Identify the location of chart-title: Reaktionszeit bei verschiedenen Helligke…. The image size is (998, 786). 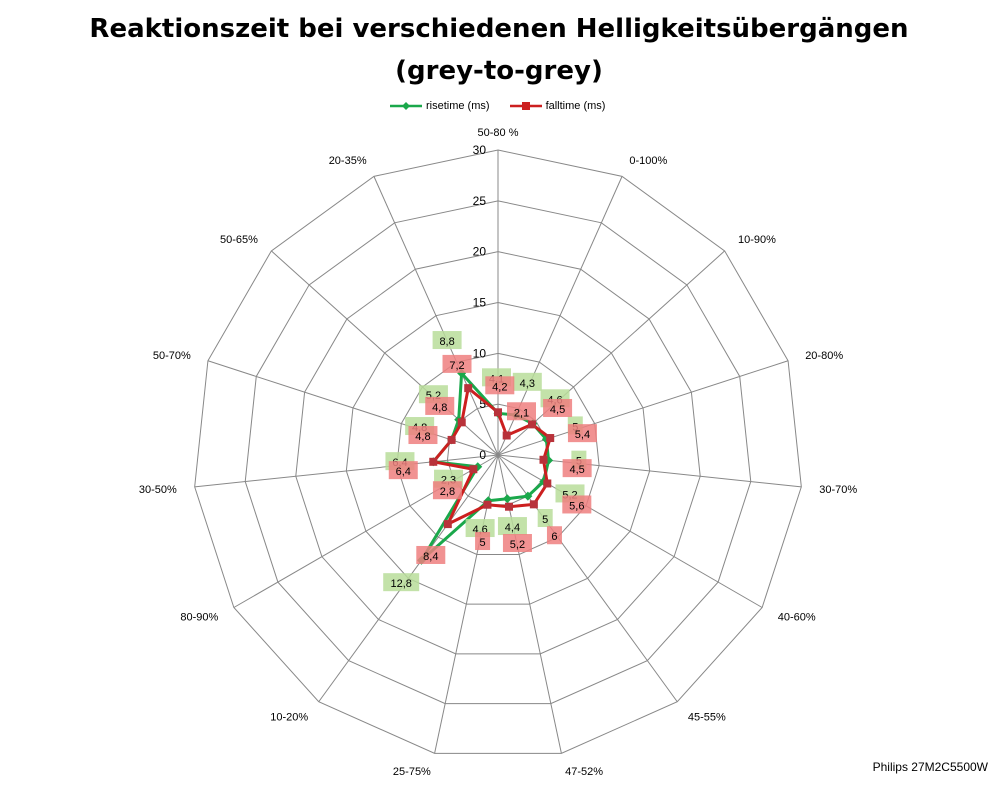
(499, 50).